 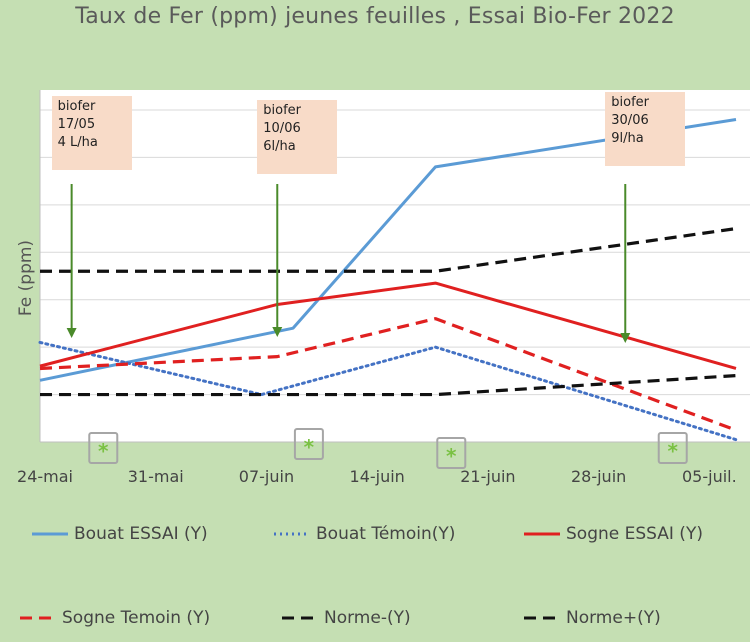 What do you see at coordinates (26, 278) in the screenshot?
I see `y-axis-label: Fe (ppm)` at bounding box center [26, 278].